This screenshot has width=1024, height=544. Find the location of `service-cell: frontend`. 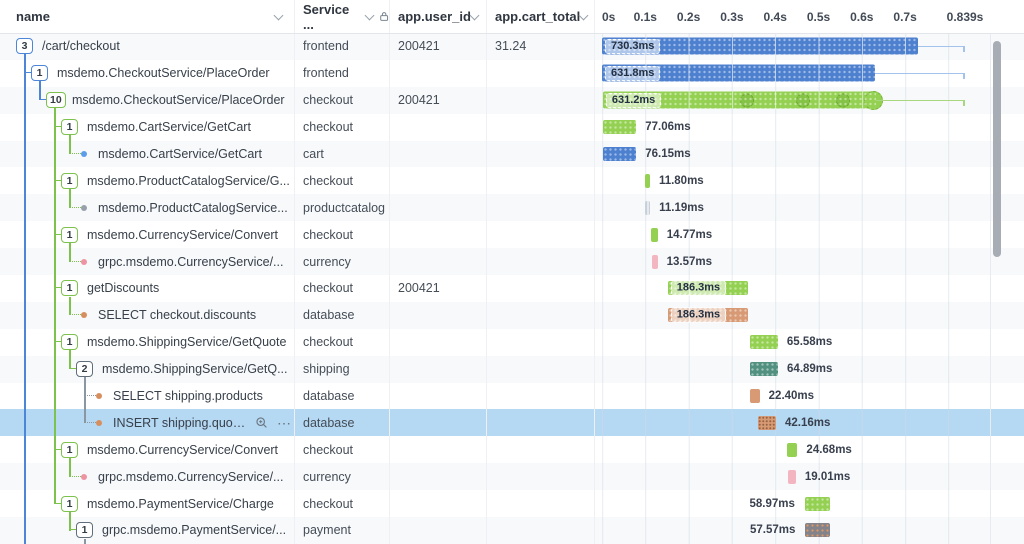

service-cell: frontend is located at coordinates (342, 46).